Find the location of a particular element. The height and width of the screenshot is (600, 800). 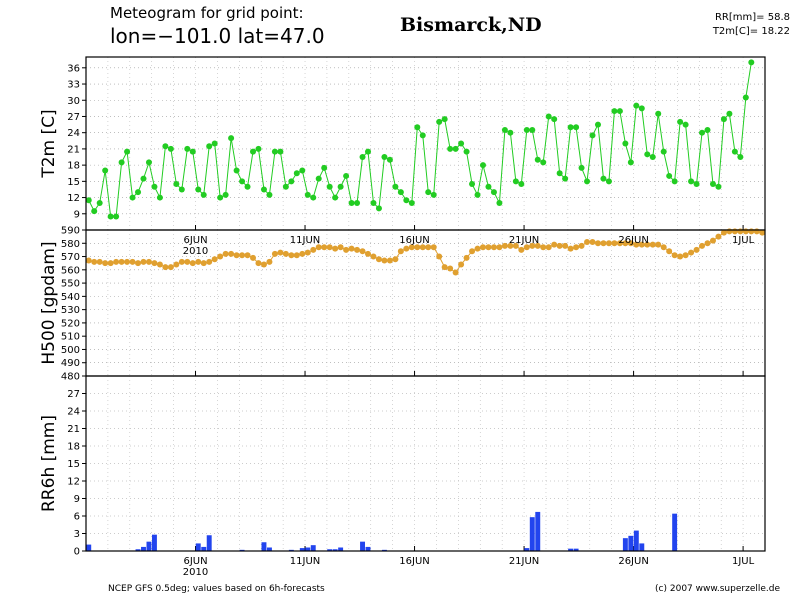

y-axis-label: T2m [C] is located at coordinates (49, 143).